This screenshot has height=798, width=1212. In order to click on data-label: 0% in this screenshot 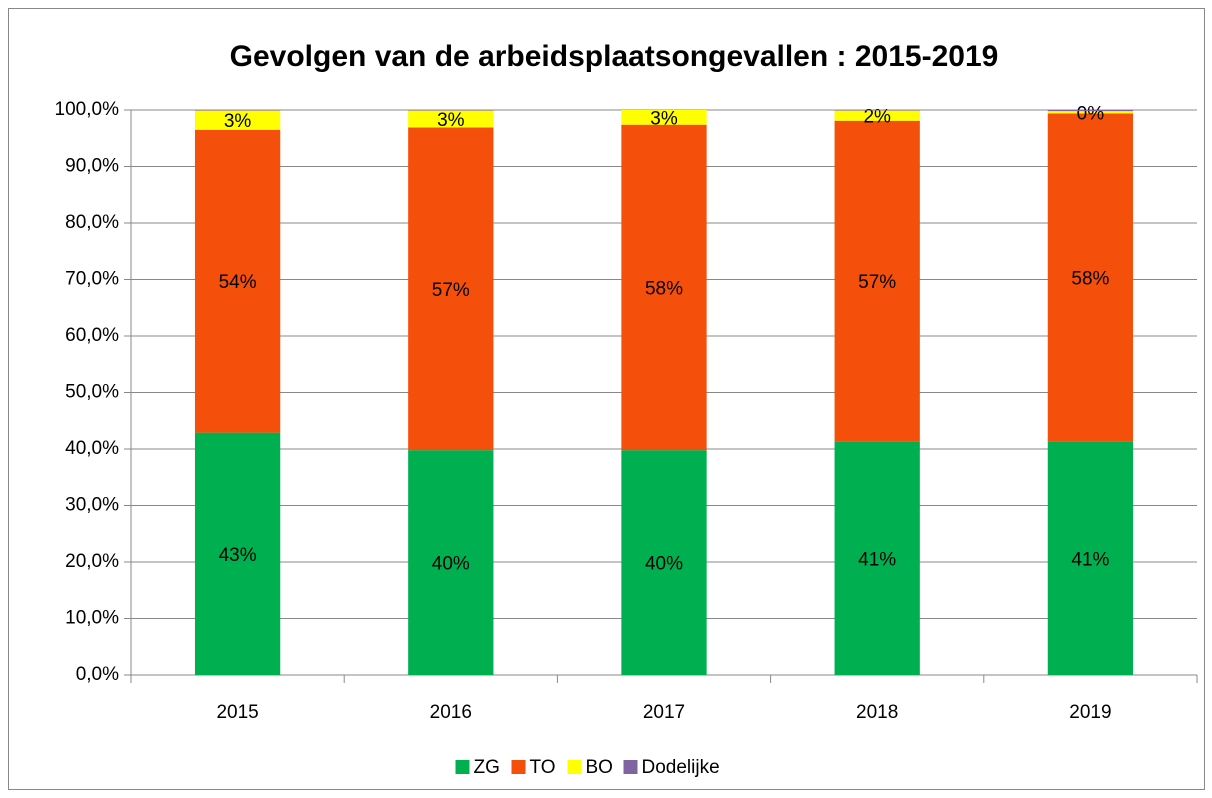, I will do `click(1091, 113)`.